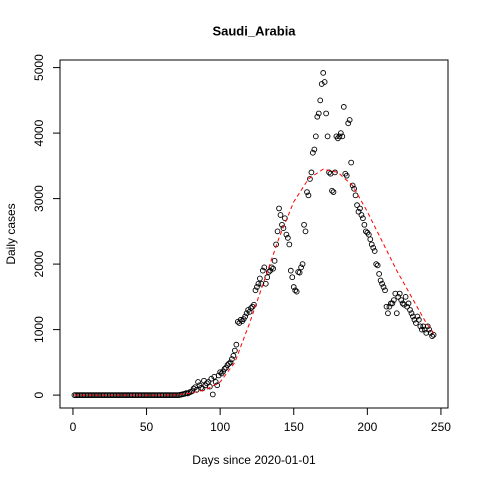  I want to click on x-tick-label: 50, so click(147, 427).